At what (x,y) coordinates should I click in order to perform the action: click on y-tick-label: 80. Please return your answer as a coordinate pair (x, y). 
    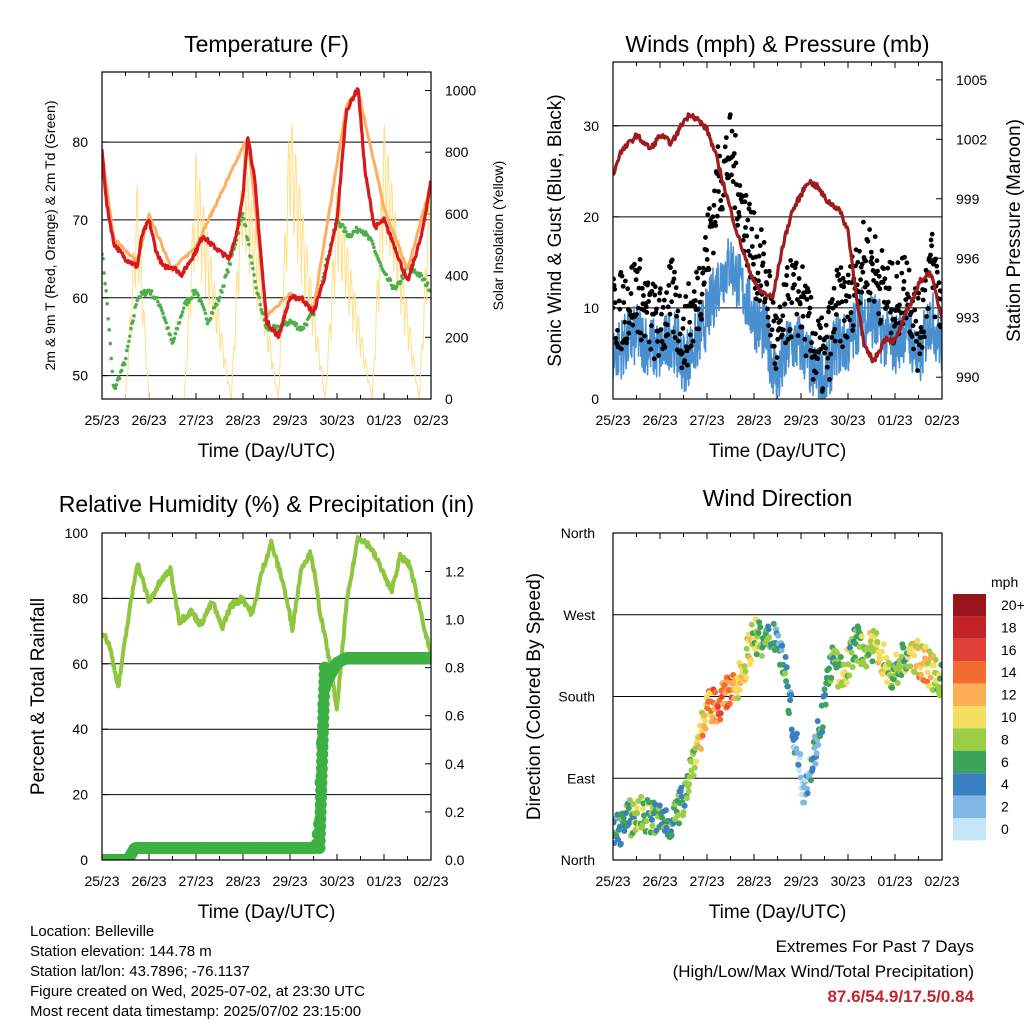
    Looking at the image, I should click on (80, 142).